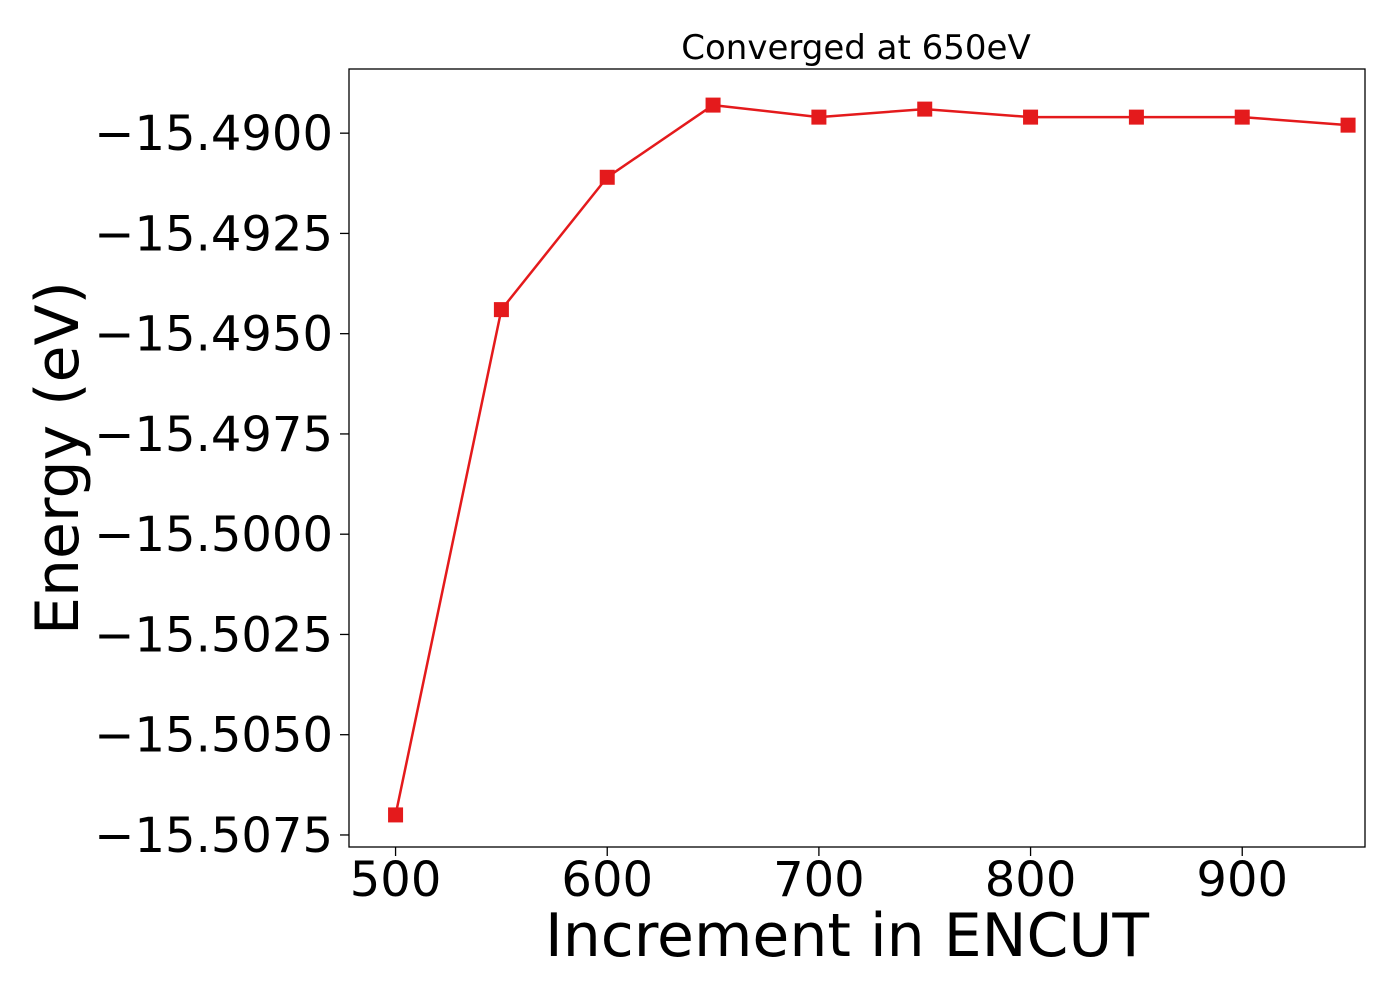  I want to click on x-tick-label: 700, so click(819, 880).